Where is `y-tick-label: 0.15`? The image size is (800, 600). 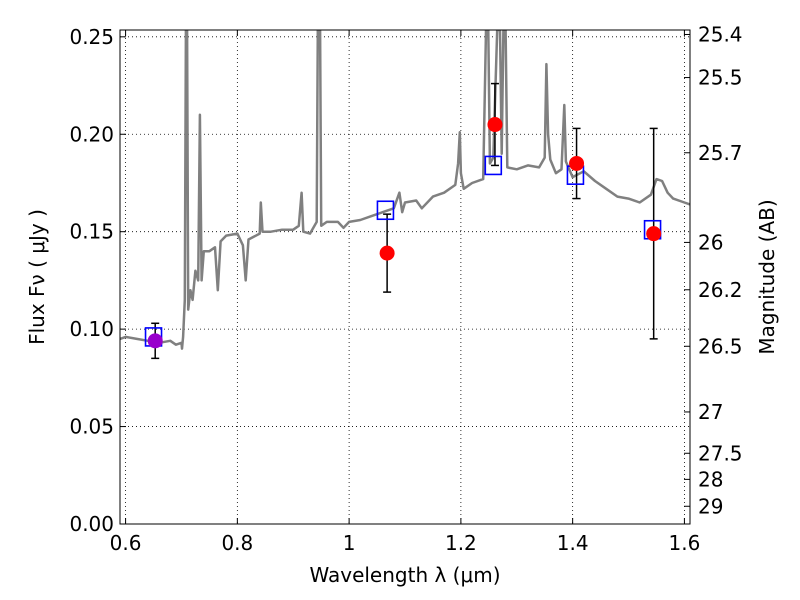 y-tick-label: 0.15 is located at coordinates (91, 232).